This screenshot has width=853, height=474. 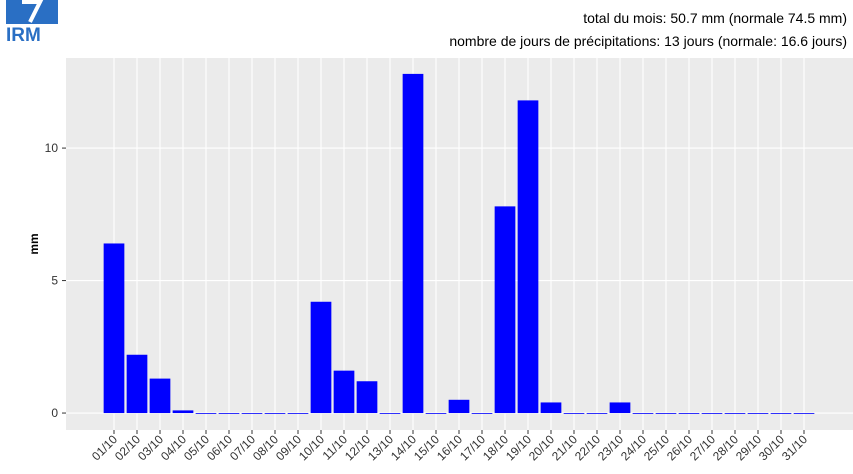 What do you see at coordinates (311, 447) in the screenshot?
I see `x-tick-label: 10/10` at bounding box center [311, 447].